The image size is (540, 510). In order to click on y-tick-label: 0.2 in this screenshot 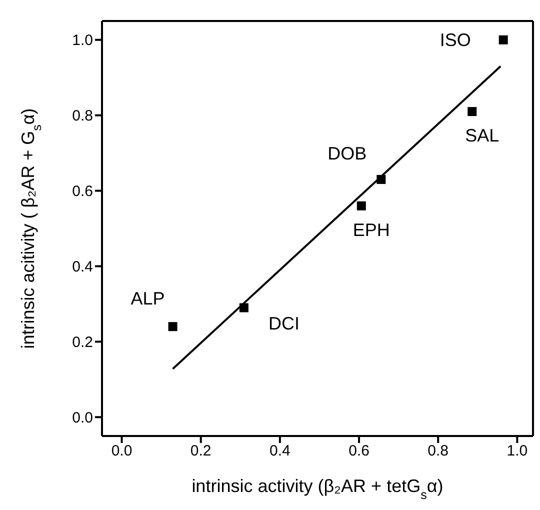, I will do `click(82, 343)`.